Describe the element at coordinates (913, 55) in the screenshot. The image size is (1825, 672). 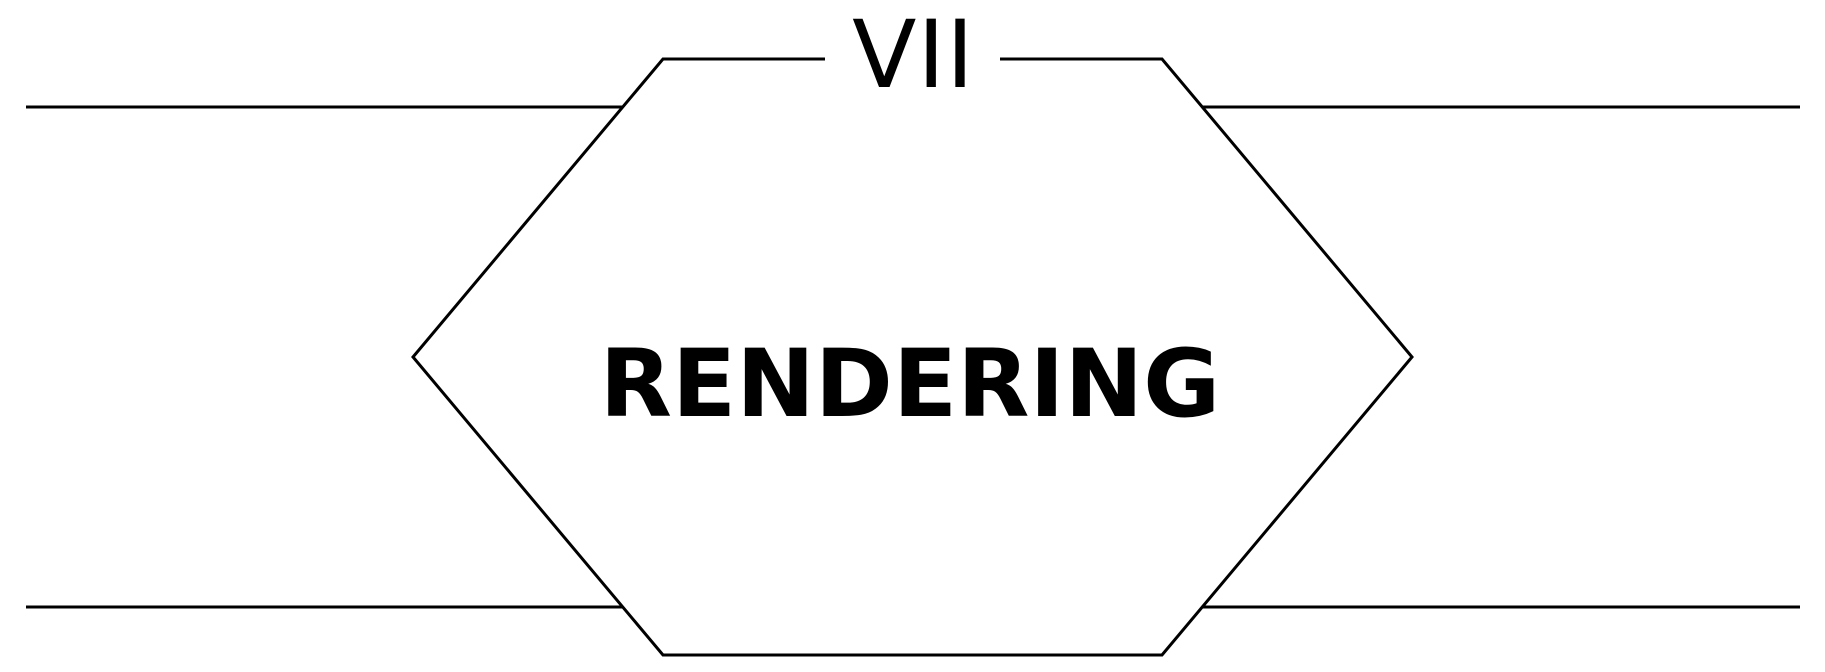
I see `chapter-number: VII` at that location.